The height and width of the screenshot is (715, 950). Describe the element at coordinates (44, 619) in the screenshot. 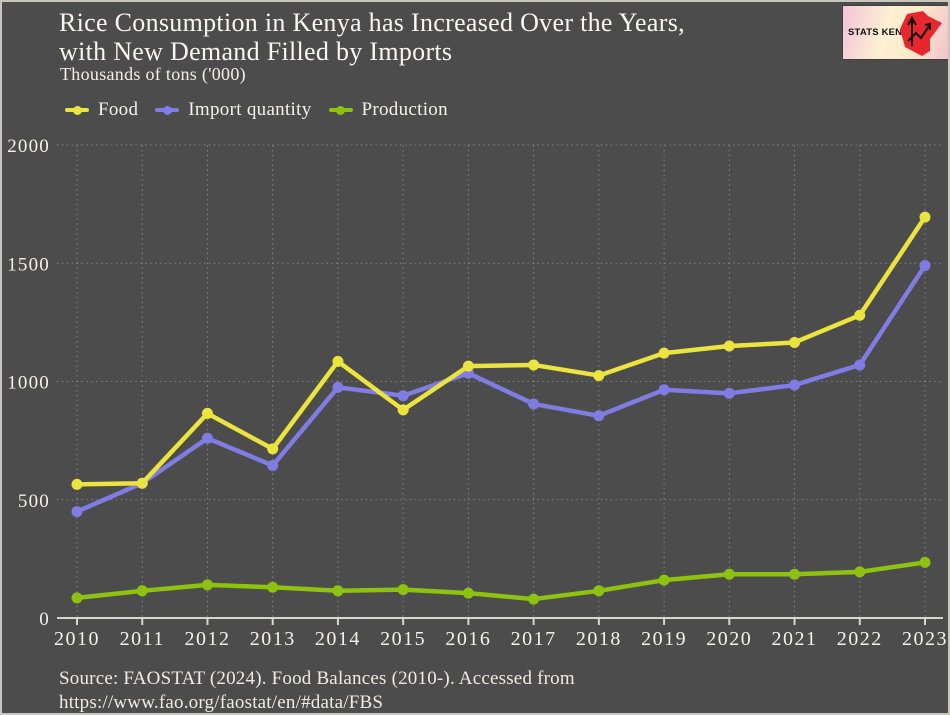

I see `svg-text: 0` at that location.